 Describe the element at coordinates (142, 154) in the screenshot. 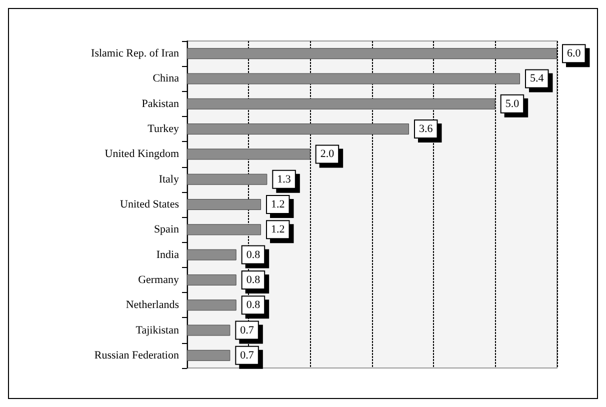

I see `y-tick-label: United Kingdom` at that location.